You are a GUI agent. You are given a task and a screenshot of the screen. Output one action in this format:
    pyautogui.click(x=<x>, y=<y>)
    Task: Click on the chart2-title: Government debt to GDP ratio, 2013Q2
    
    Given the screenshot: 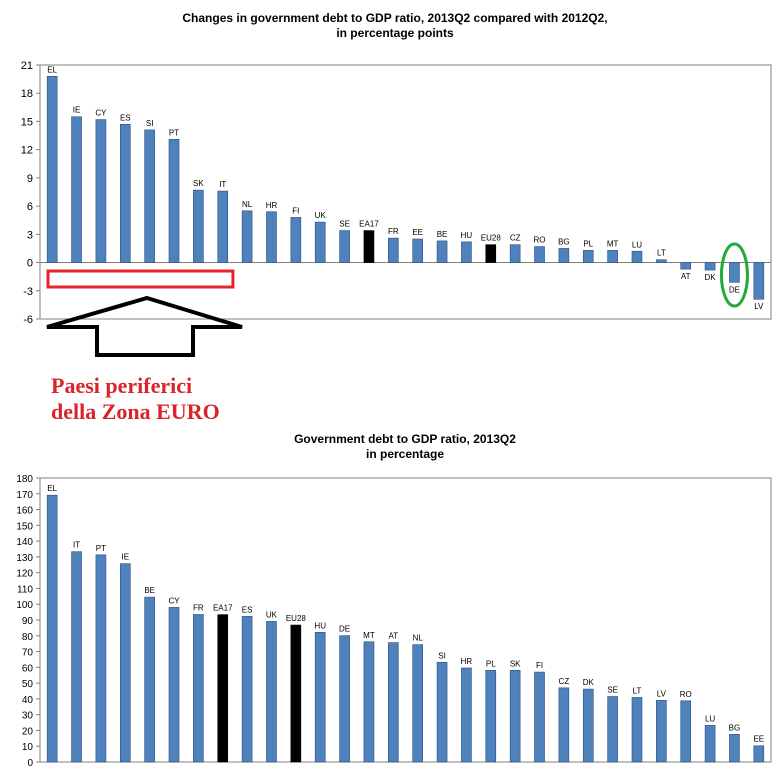 What is the action you would take?
    pyautogui.click(x=405, y=439)
    